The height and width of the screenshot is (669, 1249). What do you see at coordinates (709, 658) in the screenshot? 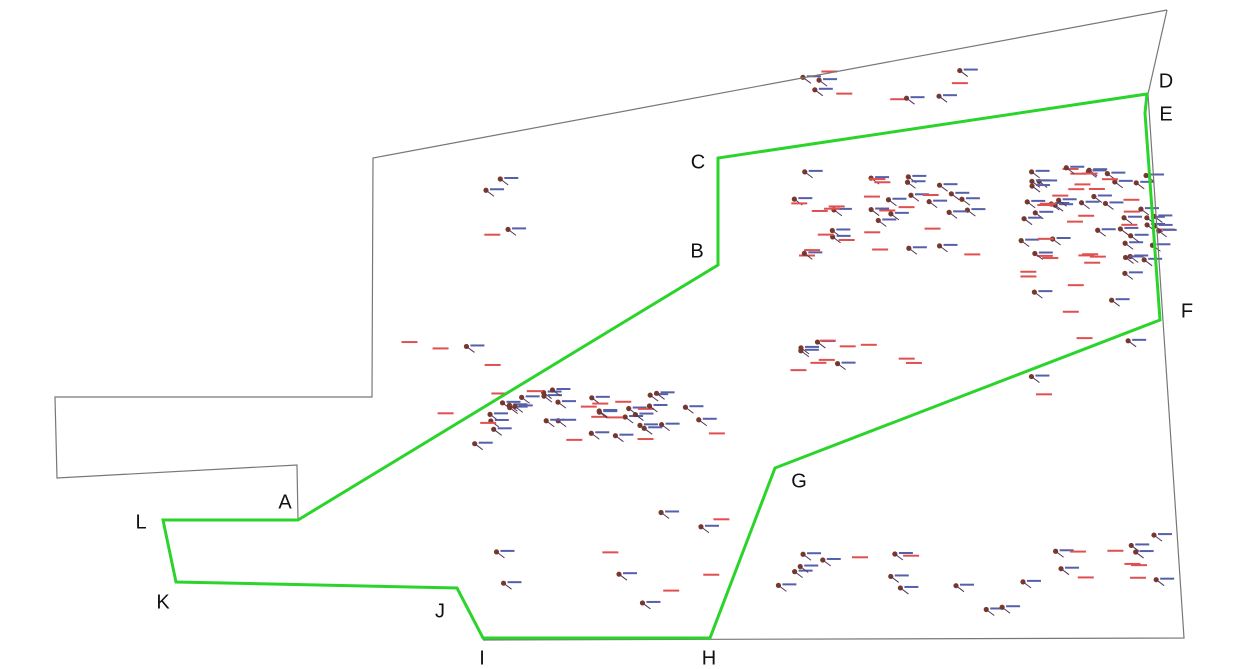
I see `point-label: H` at bounding box center [709, 658].